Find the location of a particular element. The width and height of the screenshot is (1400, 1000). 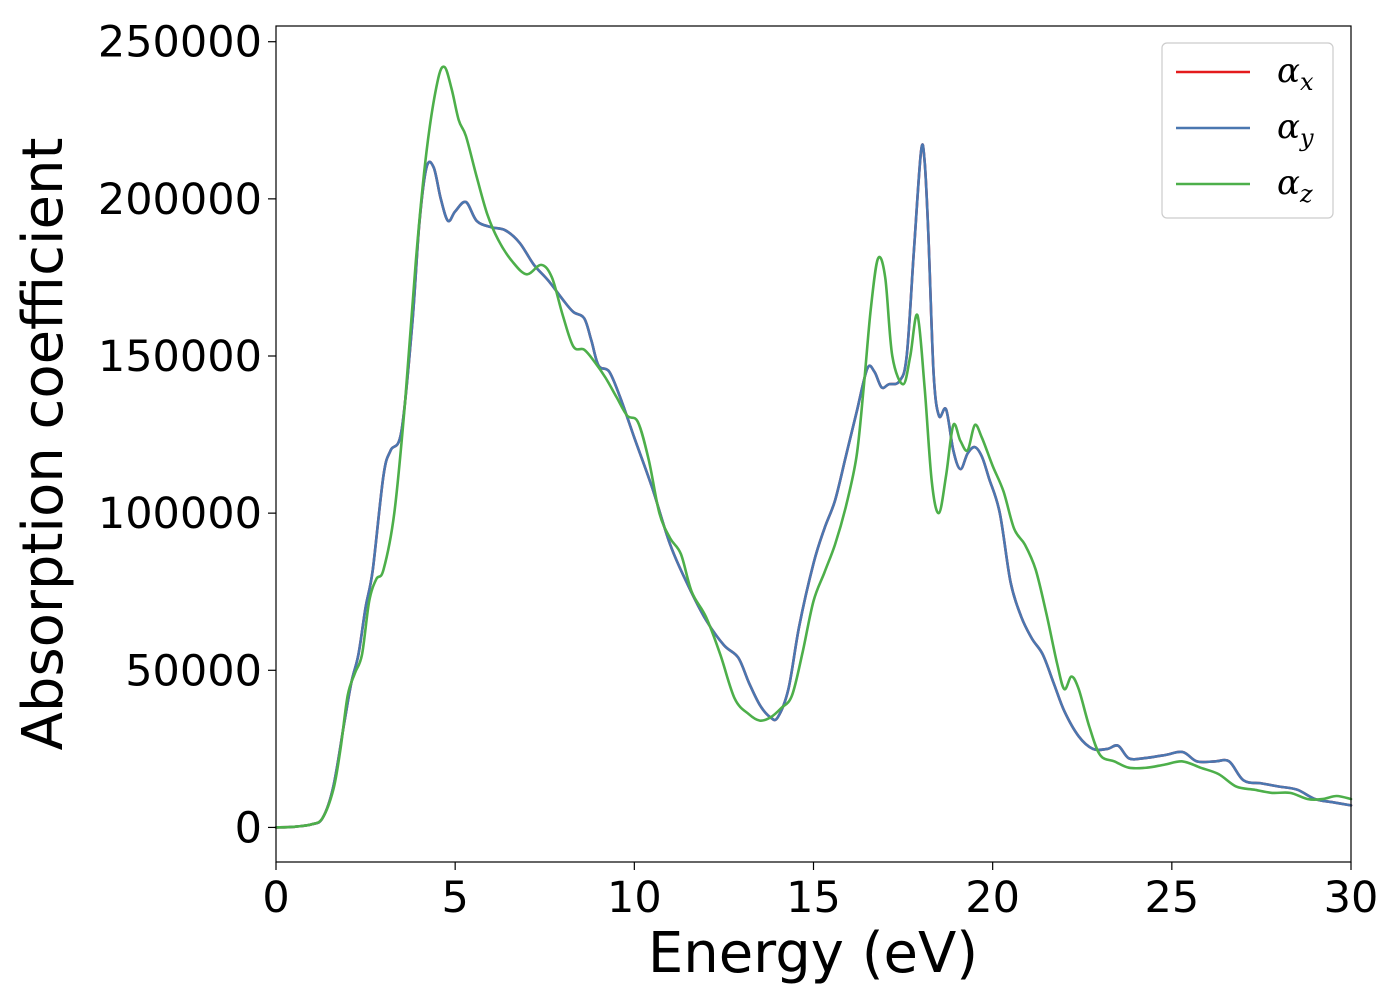

legend-entry-alpha-y: αy is located at coordinates (1245, 129).